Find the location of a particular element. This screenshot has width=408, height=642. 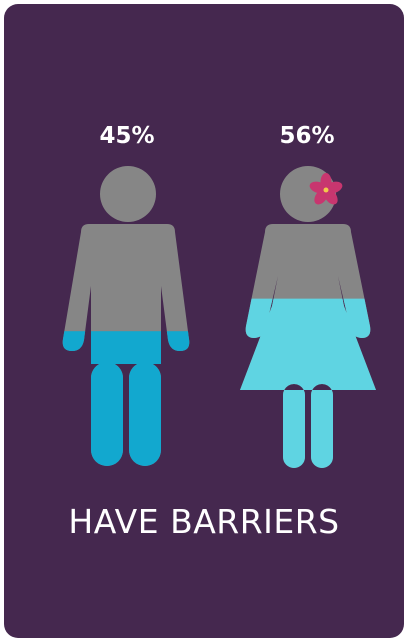

men-percentage-label: 45% is located at coordinates (127, 136).